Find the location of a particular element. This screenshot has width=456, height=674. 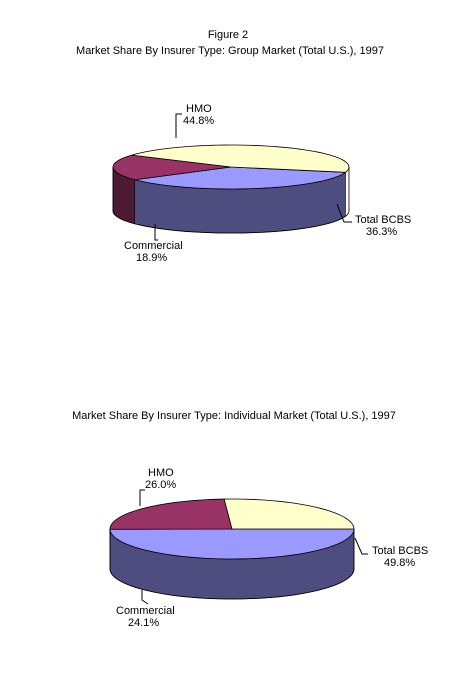

group-market-slice-hmo is located at coordinates (240, 158).